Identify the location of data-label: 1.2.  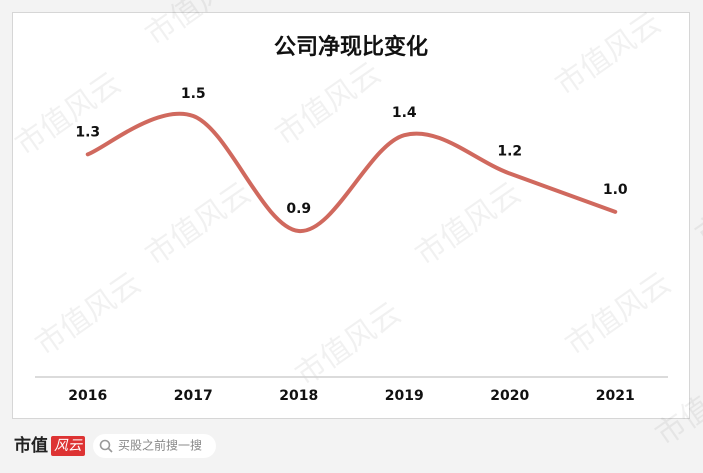
(509, 152).